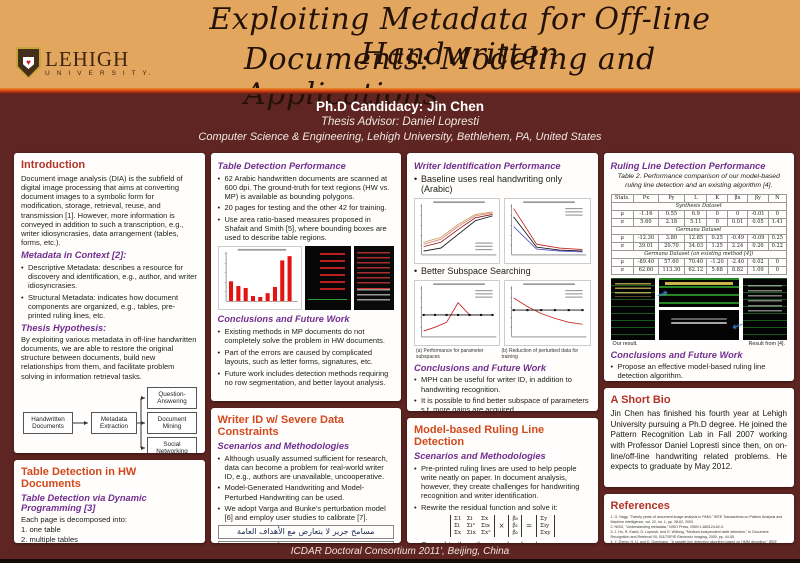 The width and height of the screenshot is (800, 563). I want to click on bottom-bar, so click(400, 561).